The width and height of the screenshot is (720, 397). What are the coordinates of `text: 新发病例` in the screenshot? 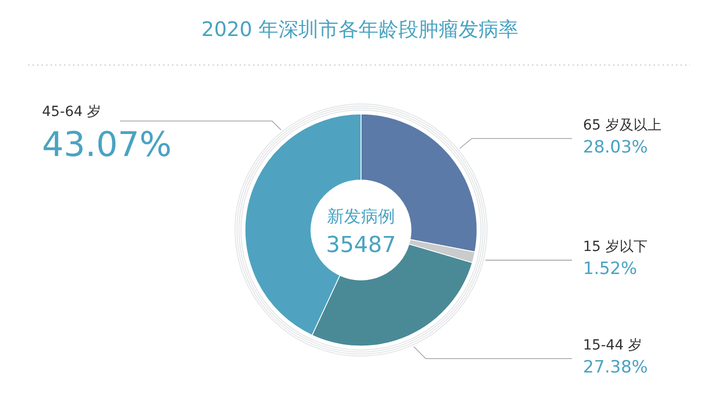 It's located at (361, 217).